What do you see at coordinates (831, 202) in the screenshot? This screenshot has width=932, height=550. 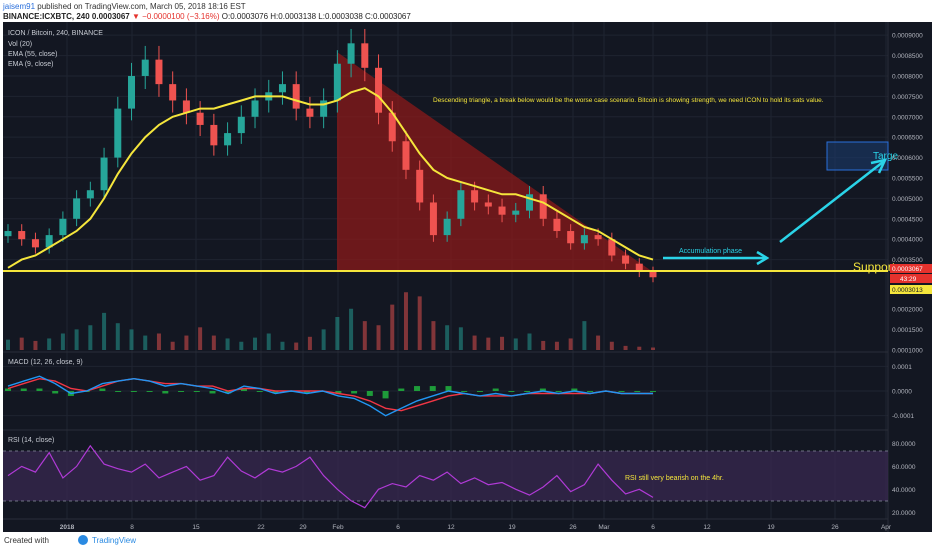 I see `target-arrow` at bounding box center [831, 202].